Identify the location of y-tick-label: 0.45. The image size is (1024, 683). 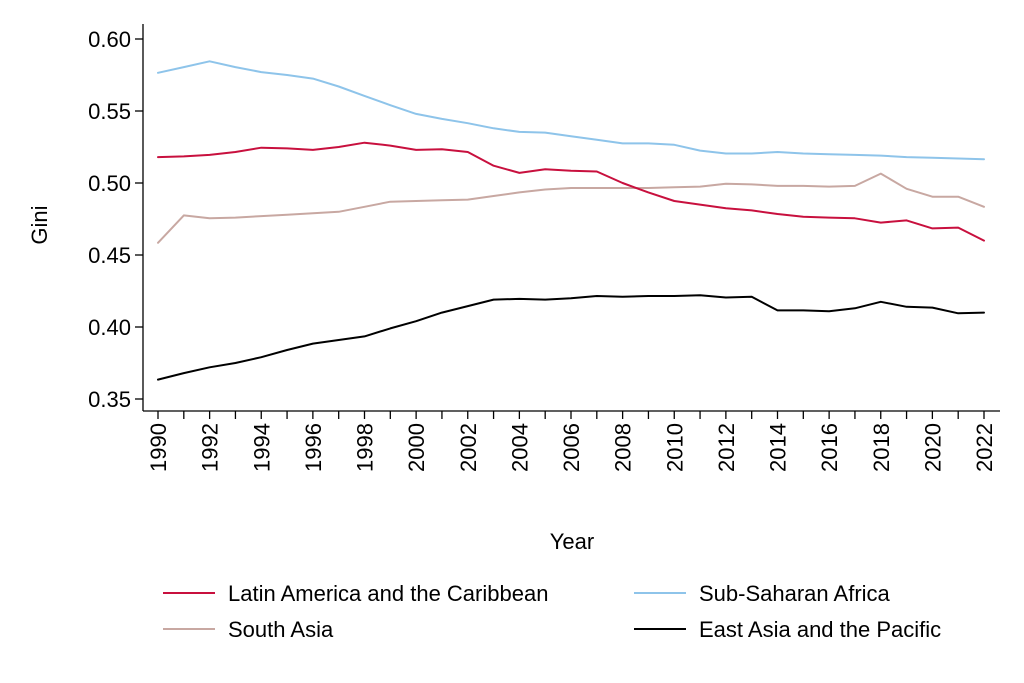
(109, 255).